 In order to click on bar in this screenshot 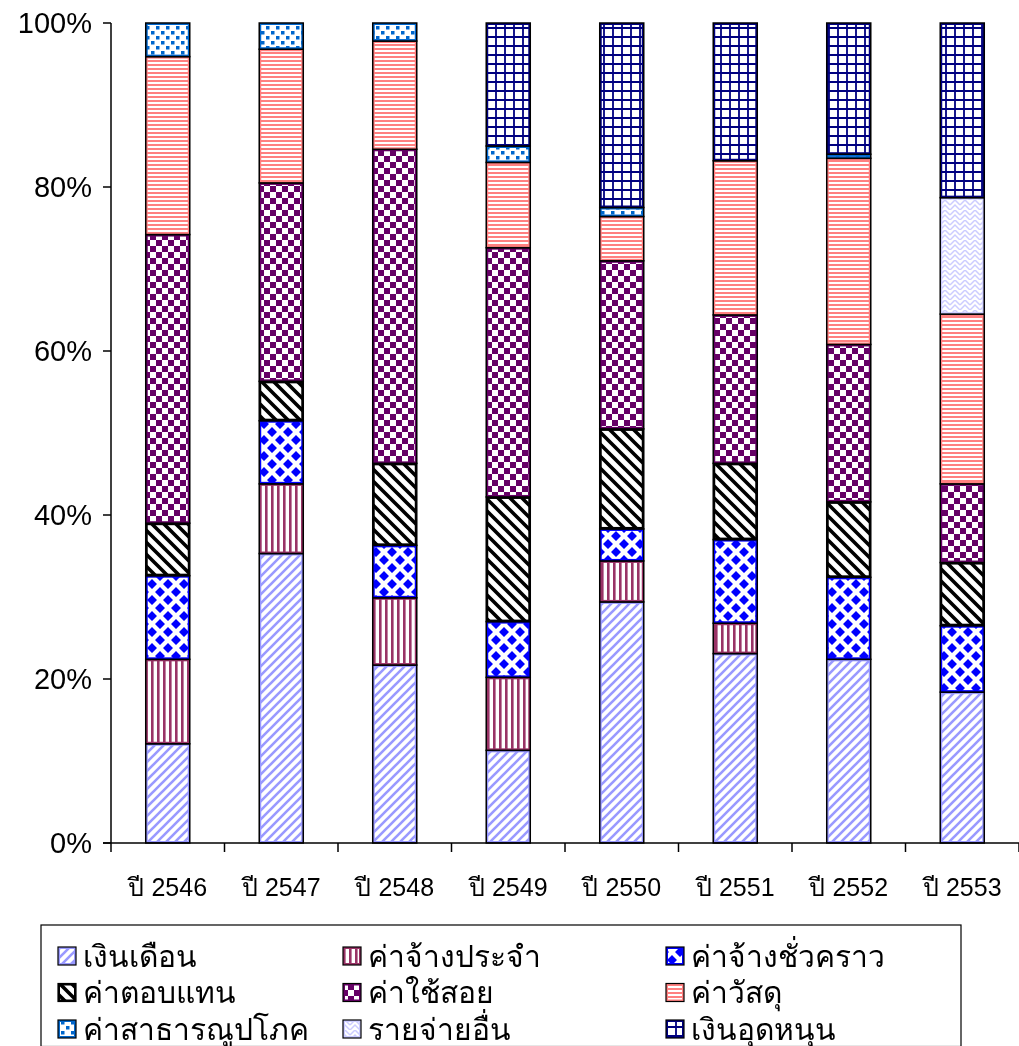, I will do `click(848, 88)`.